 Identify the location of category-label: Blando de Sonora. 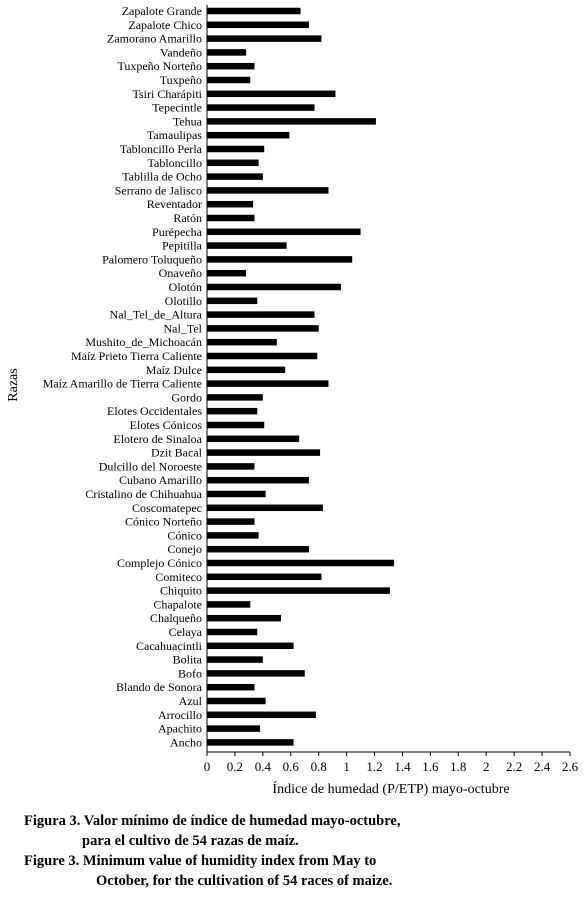
(159, 687).